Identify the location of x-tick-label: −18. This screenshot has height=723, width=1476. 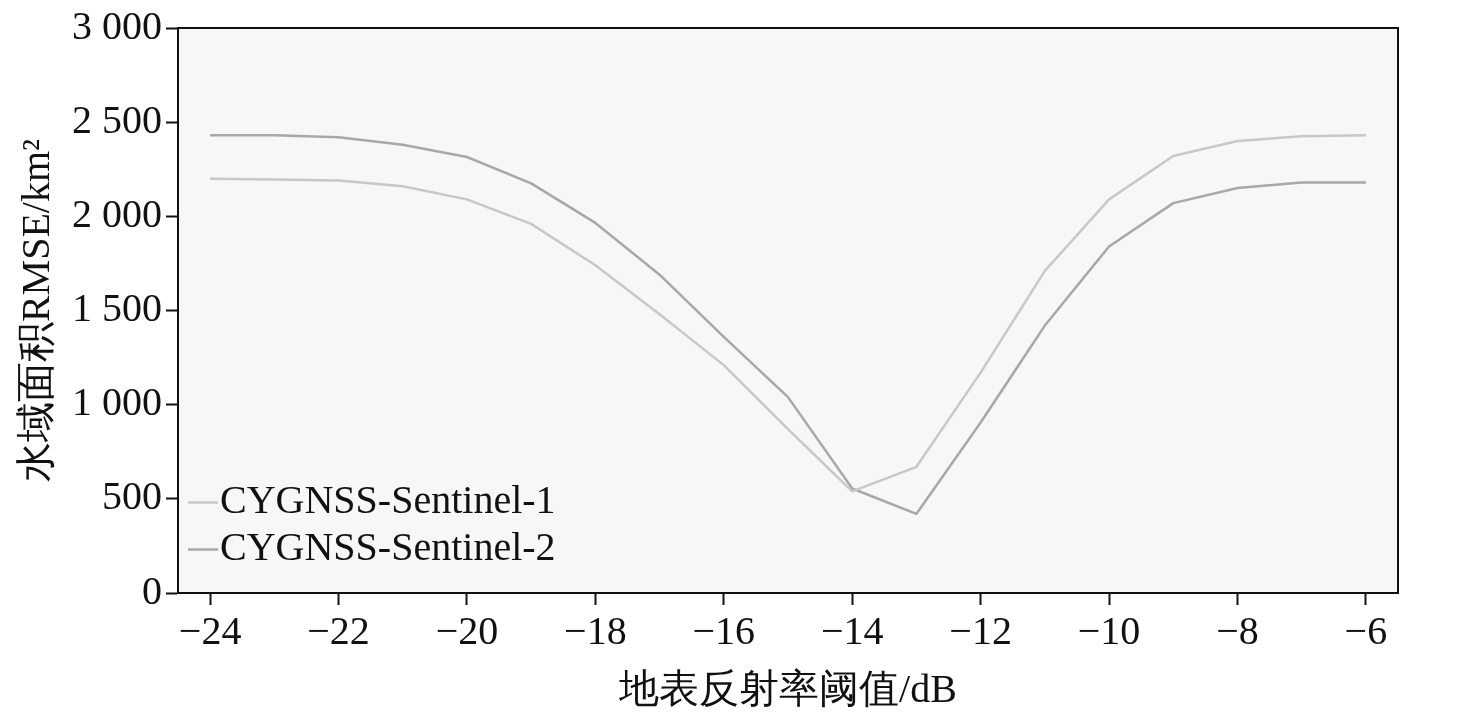
(595, 630).